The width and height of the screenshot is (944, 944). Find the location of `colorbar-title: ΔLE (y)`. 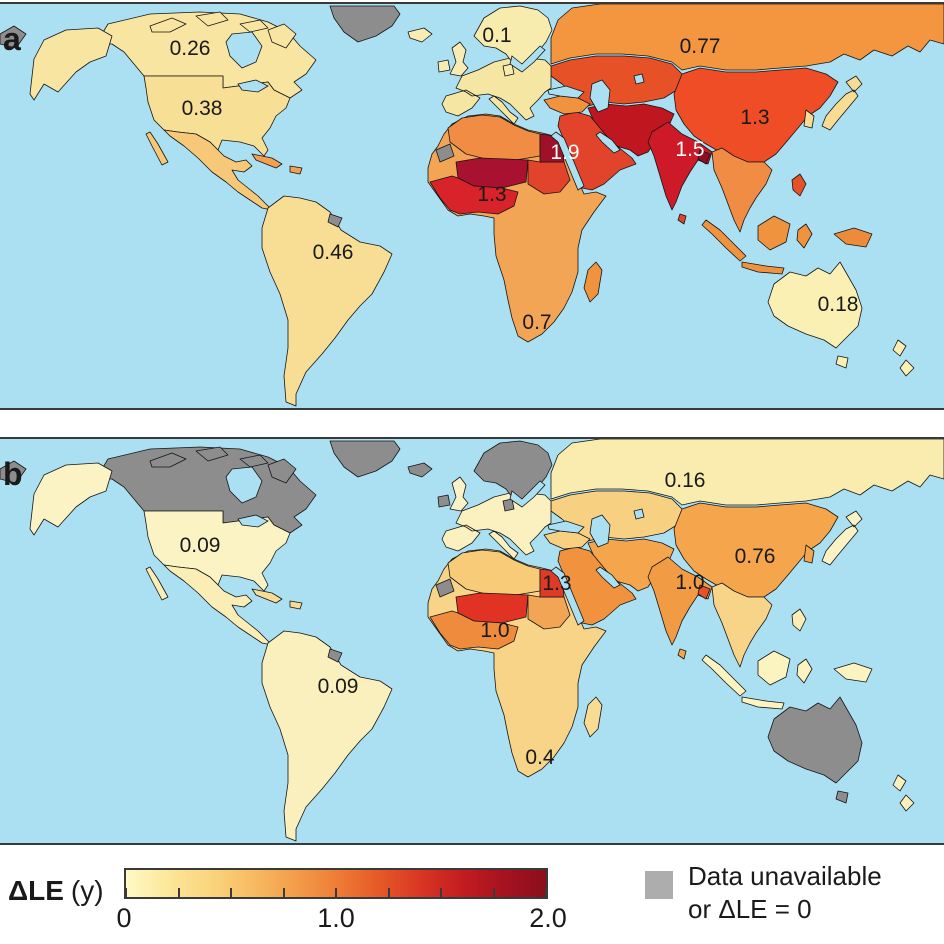

colorbar-title: ΔLE (y) is located at coordinates (56, 891).